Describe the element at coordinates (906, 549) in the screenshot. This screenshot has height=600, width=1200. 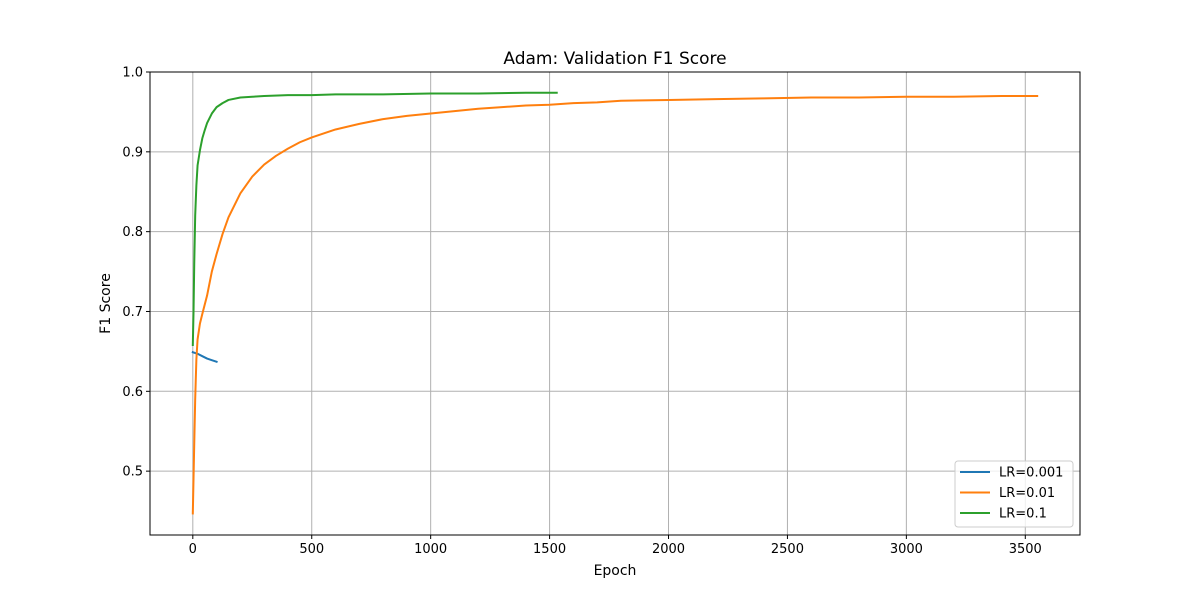
I see `x-tick-label: 3000` at that location.